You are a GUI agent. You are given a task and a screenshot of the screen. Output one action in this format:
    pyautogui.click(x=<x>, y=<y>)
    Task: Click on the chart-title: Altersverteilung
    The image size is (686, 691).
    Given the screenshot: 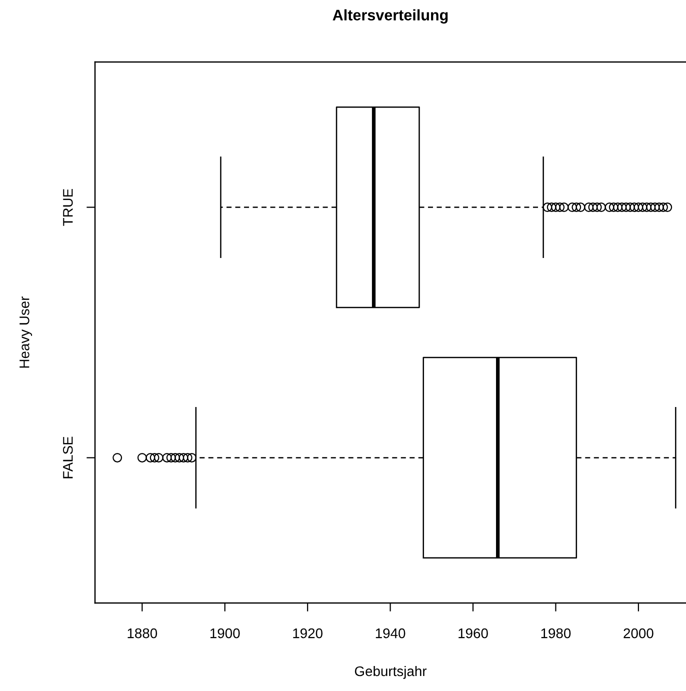 What is the action you would take?
    pyautogui.click(x=390, y=16)
    